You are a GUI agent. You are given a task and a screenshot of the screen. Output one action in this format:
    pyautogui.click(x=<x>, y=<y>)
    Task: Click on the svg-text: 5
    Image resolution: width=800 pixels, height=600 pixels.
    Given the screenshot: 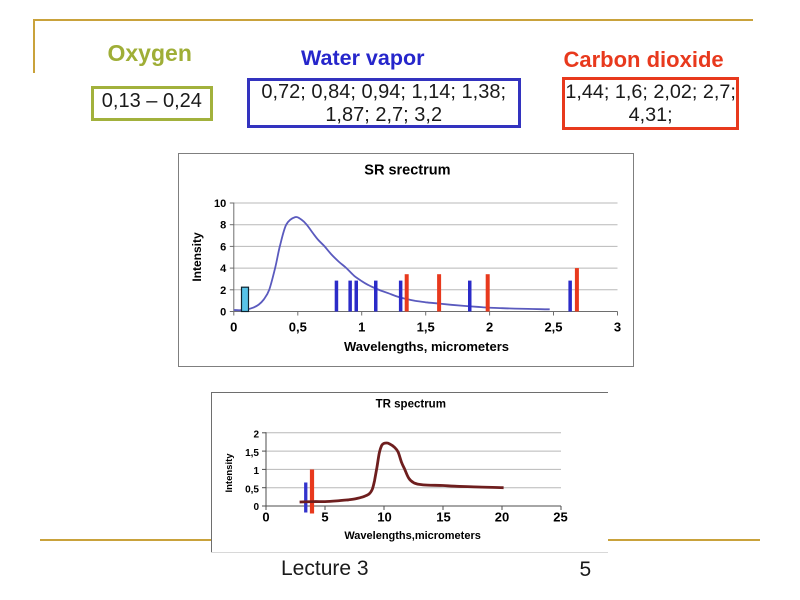 What is the action you would take?
    pyautogui.click(x=324, y=517)
    